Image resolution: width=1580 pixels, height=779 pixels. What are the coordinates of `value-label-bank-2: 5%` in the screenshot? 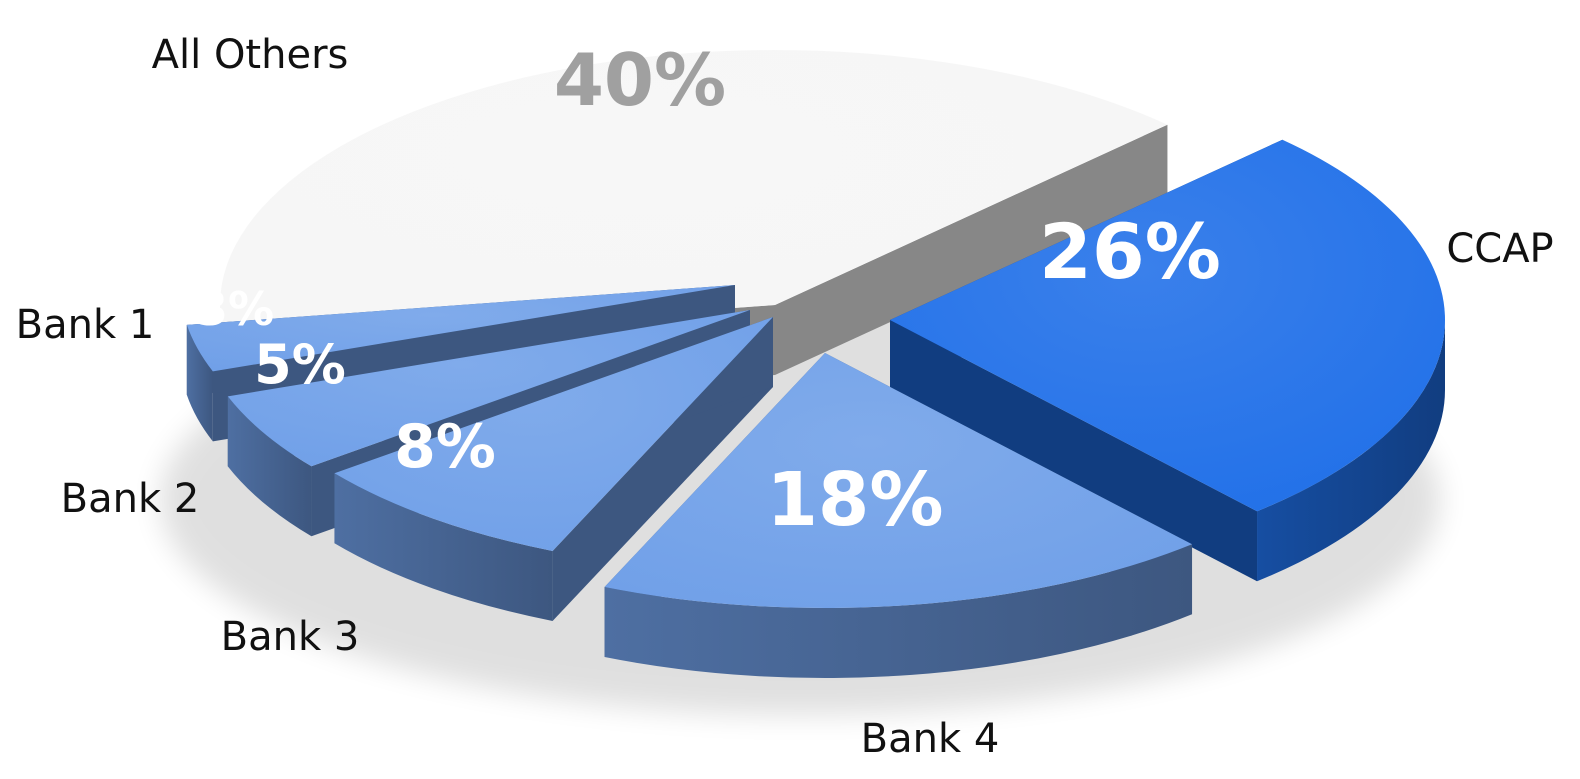 It's located at (300, 364).